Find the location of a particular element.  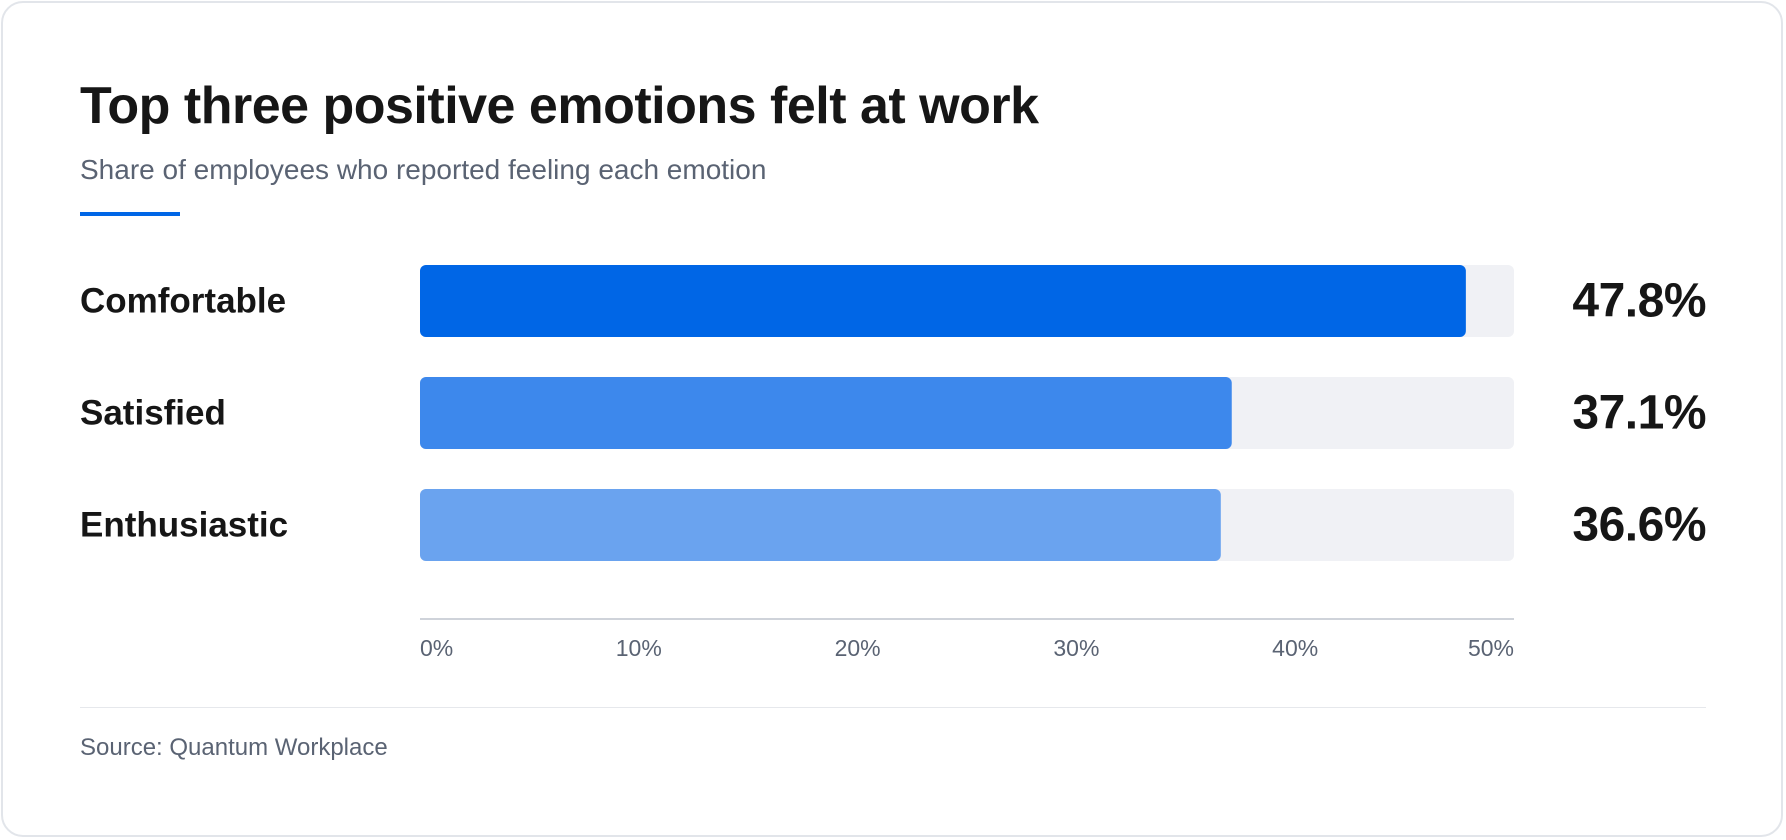

category-label: Enthusiastic is located at coordinates (184, 525).